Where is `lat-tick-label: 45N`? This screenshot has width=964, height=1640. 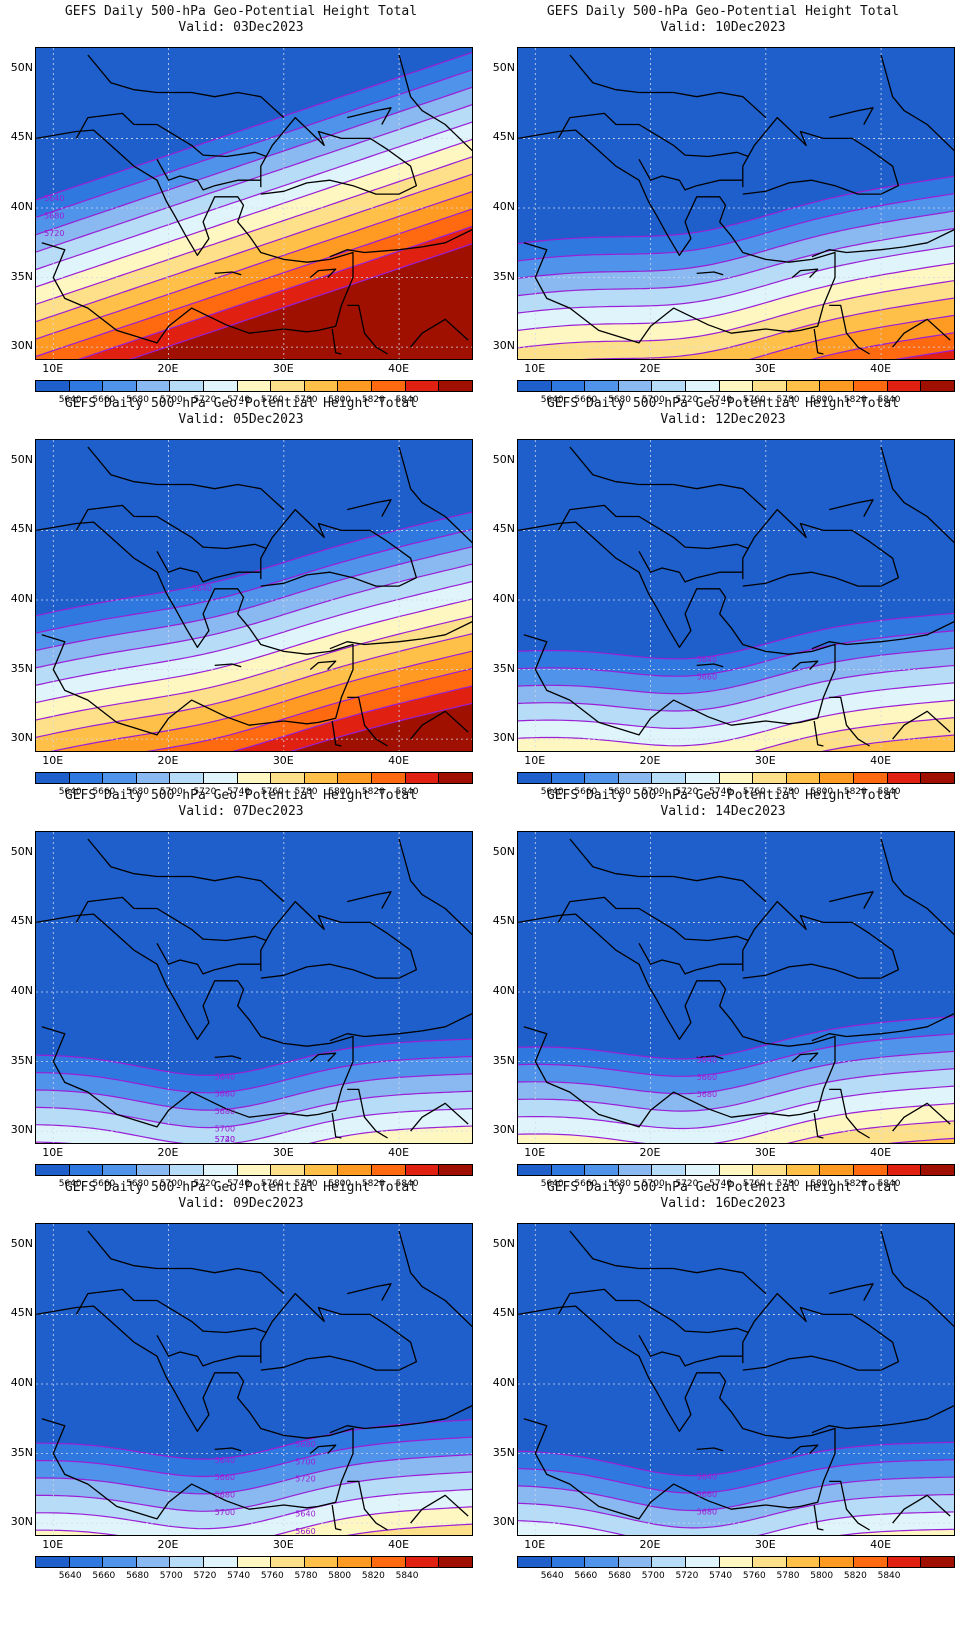
lat-tick-label: 45N is located at coordinates (503, 1313).